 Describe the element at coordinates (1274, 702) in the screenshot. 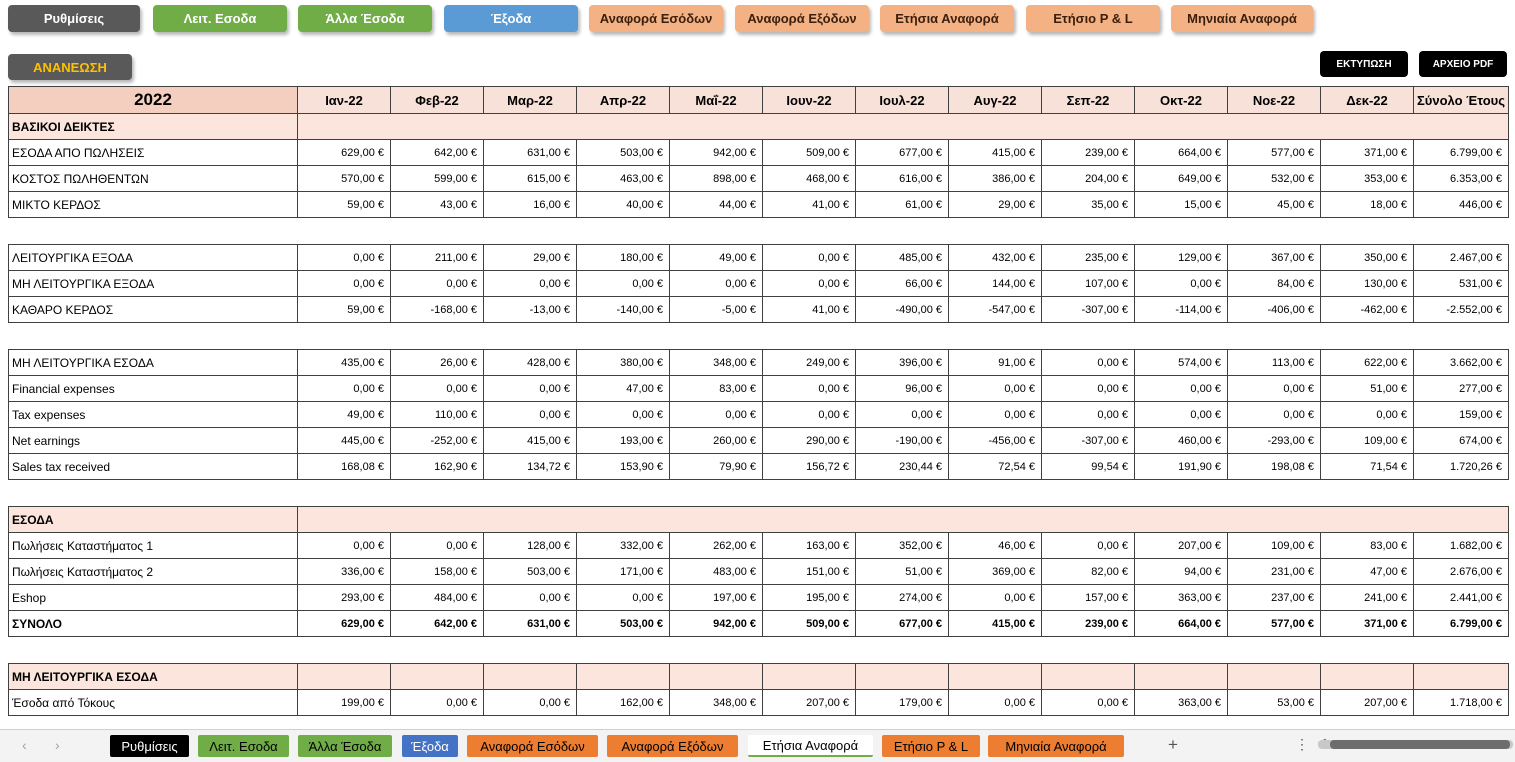

I see `value-cell: 53,00 €` at that location.